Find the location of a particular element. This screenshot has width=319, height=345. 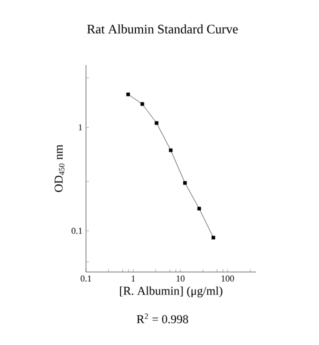

x-tick-label: 1 is located at coordinates (133, 279).